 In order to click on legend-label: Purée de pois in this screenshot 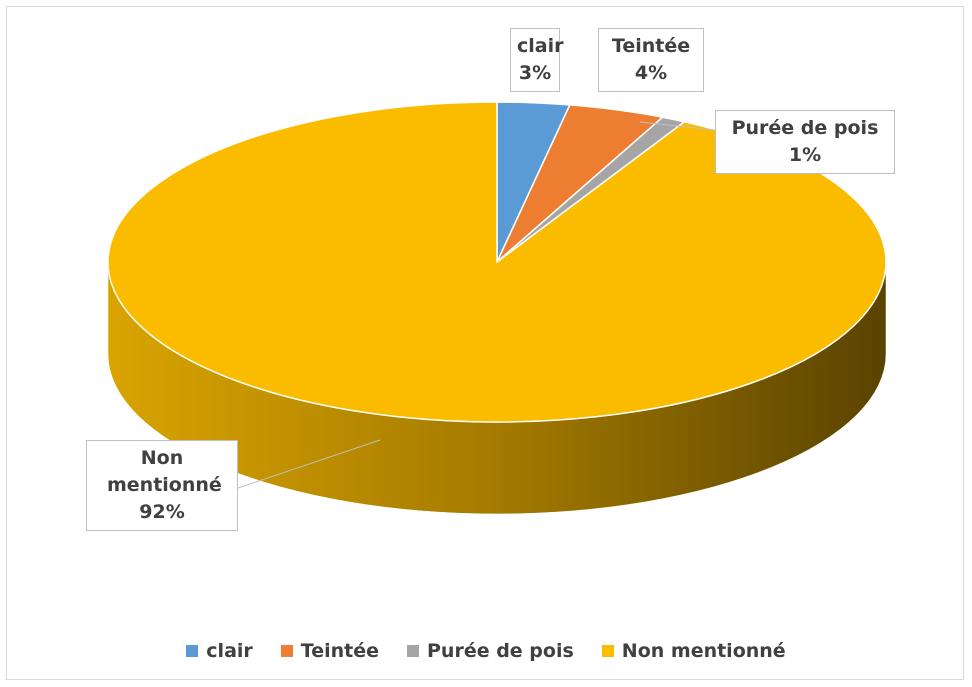, I will do `click(500, 651)`.